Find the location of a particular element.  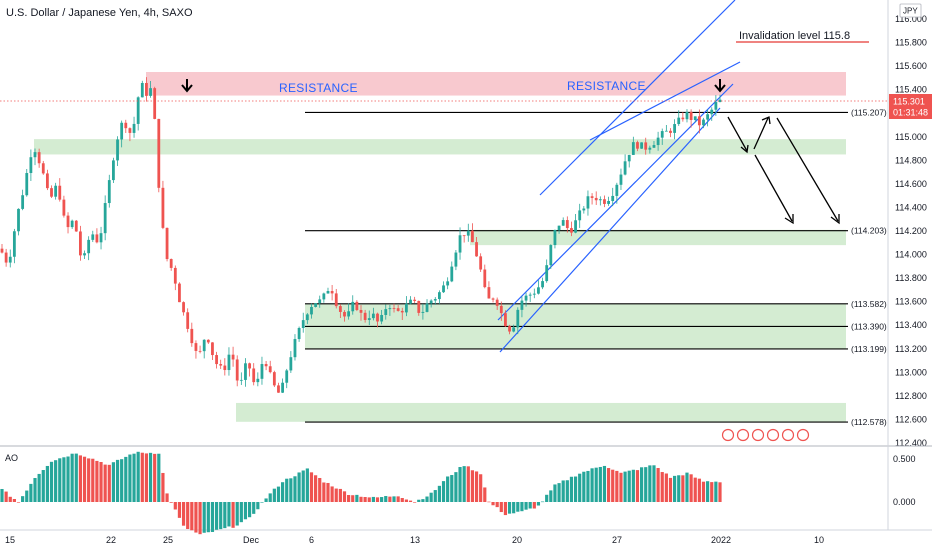

channel-lower-line is located at coordinates (610, 230).